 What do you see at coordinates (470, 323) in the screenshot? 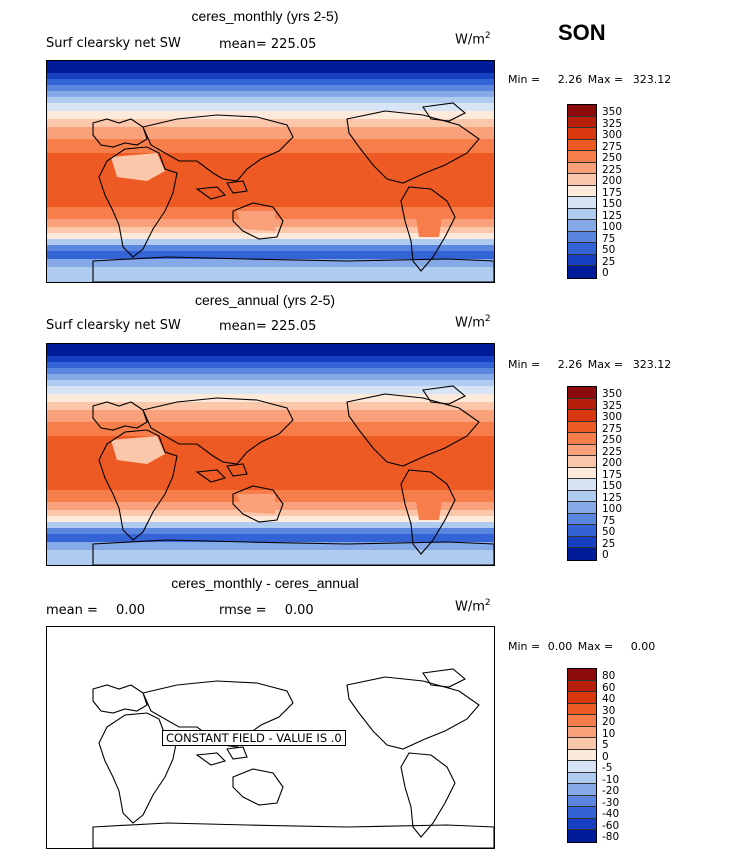
I see `panel2-units-text: W/m` at bounding box center [470, 323].